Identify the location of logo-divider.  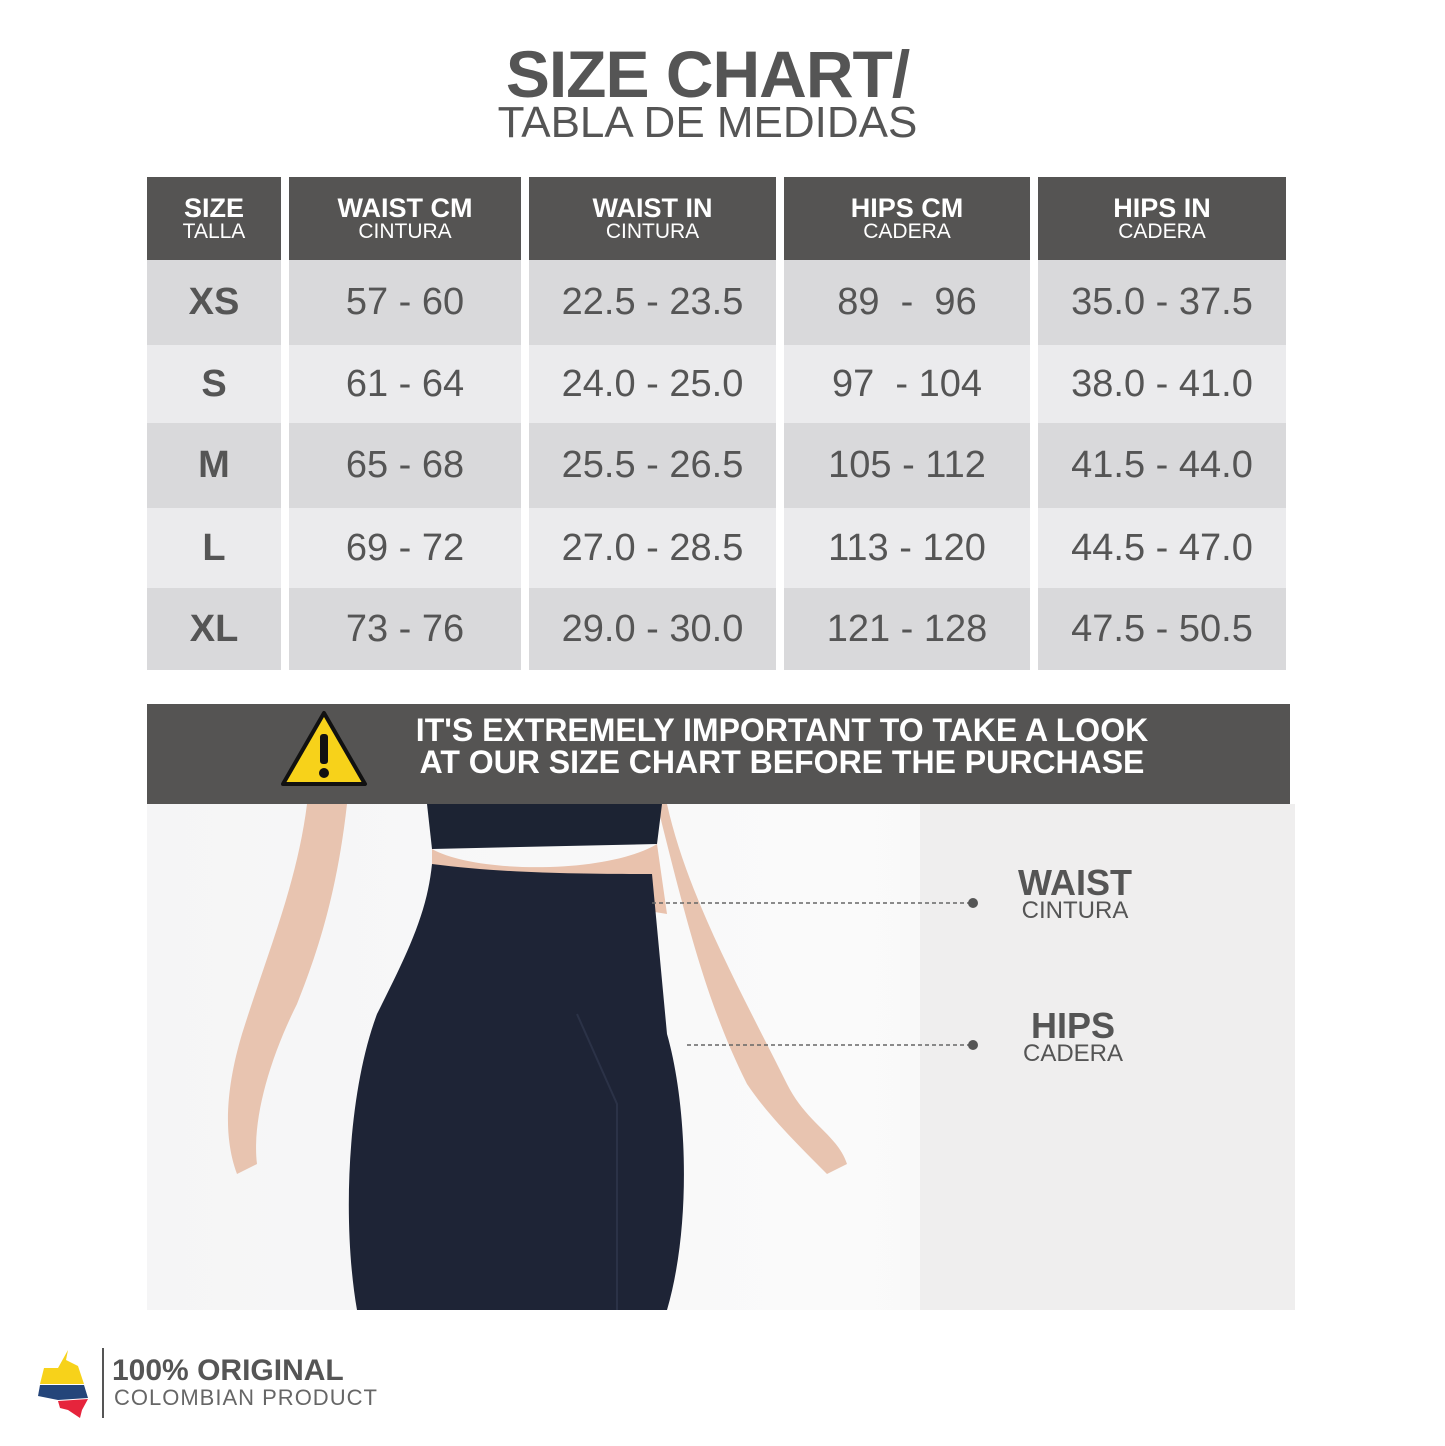
(103, 1383).